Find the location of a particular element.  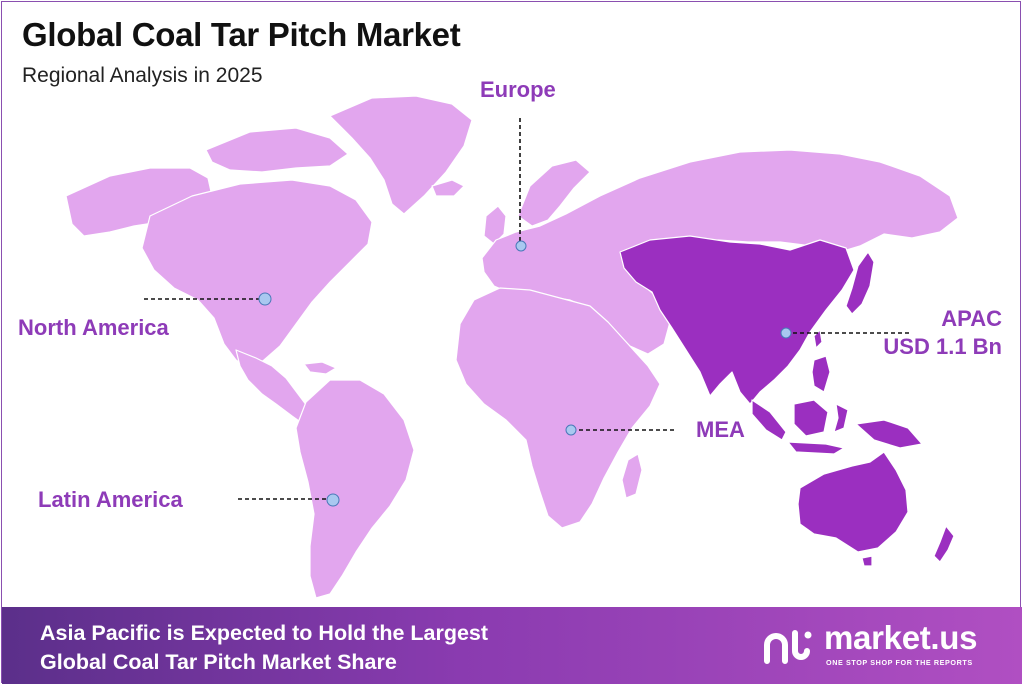

region-shape-madagascar is located at coordinates (632, 476).